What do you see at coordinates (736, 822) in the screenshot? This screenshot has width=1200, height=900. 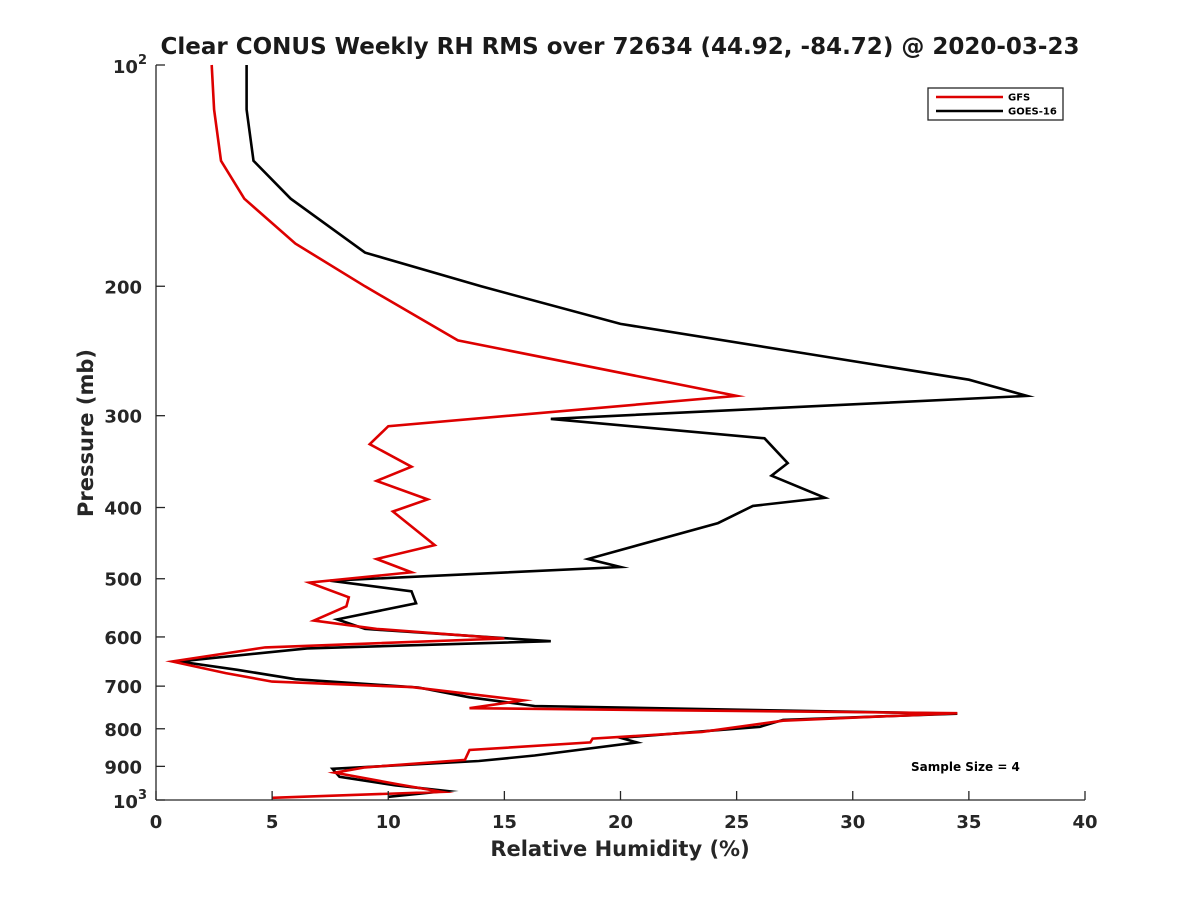 I see `x-tick-label: 25` at bounding box center [736, 822].